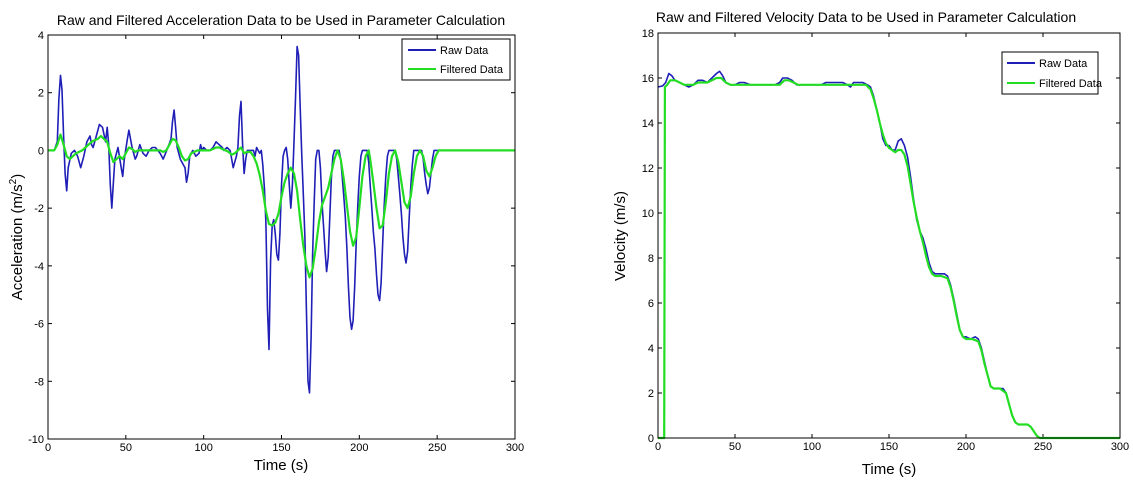  I want to click on acceleration-x-tick-label: 0, so click(48, 448).